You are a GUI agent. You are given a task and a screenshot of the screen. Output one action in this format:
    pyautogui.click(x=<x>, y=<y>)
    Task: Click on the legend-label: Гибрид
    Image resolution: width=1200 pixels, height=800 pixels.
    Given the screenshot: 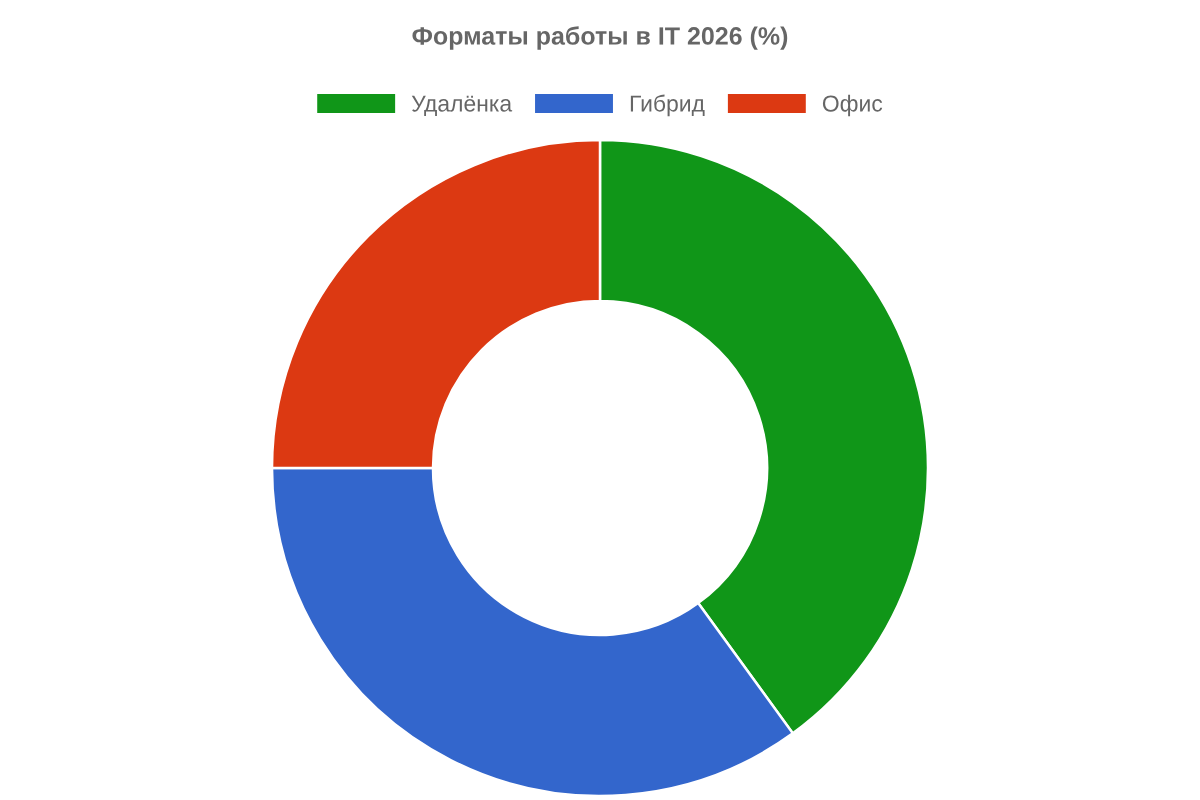 What is the action you would take?
    pyautogui.click(x=667, y=105)
    